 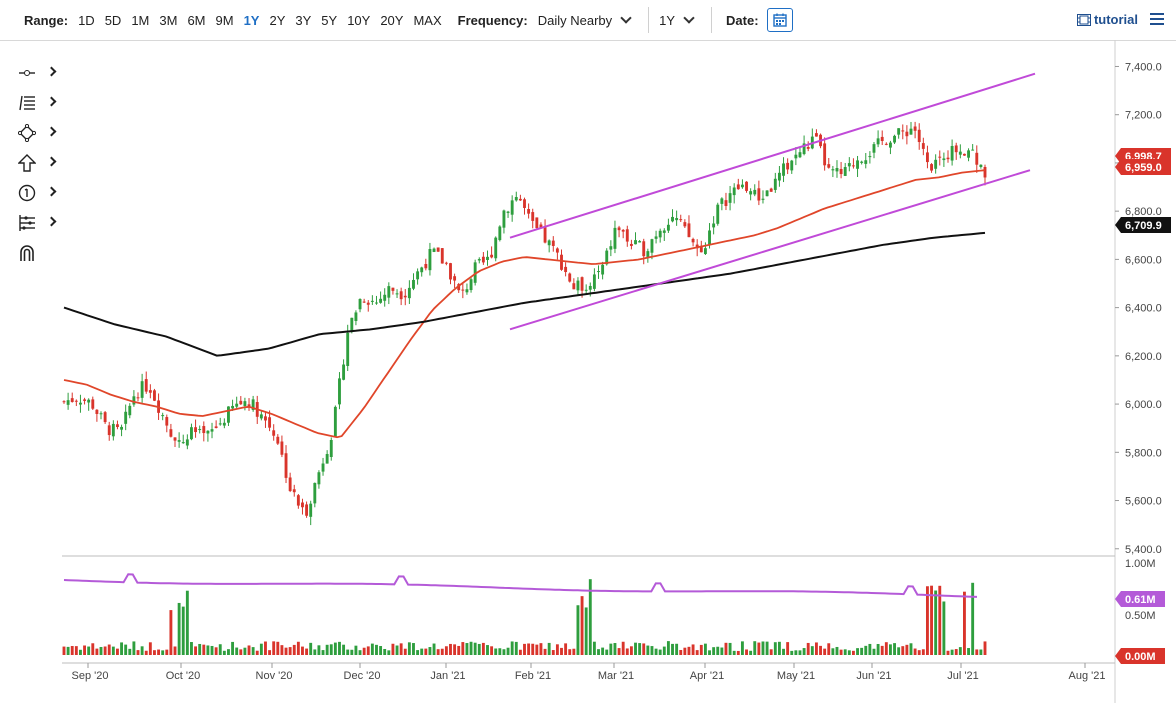 I want to click on frequency-dropdown: Daily Nearby, so click(x=588, y=20).